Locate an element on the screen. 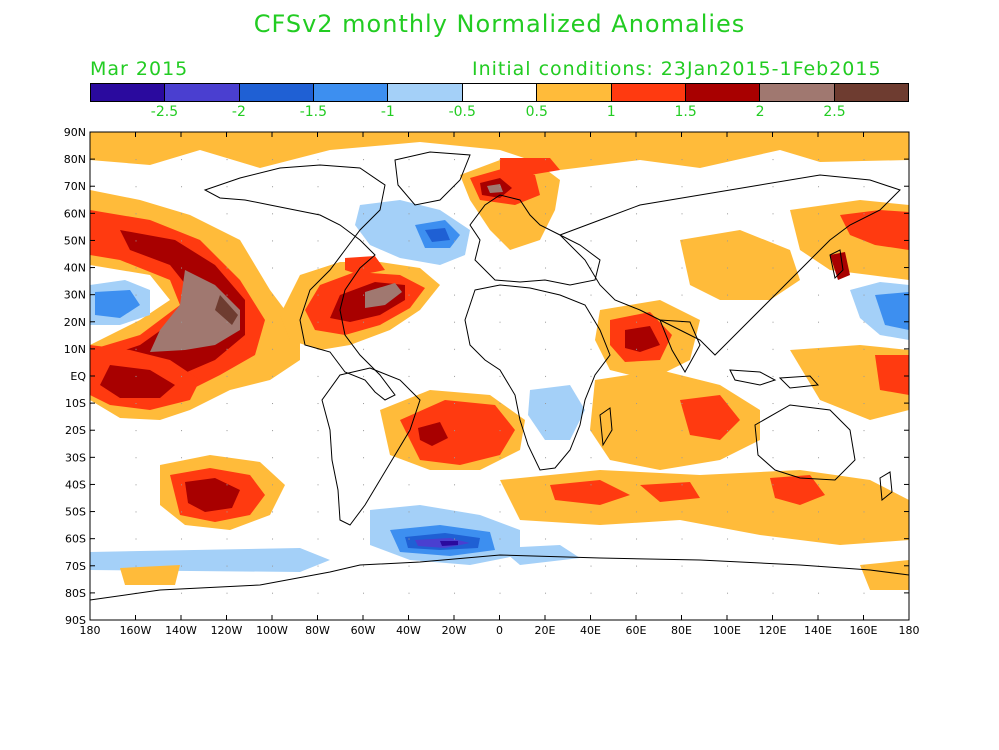 This screenshot has height=750, width=999. legend-tick-label: -0.5 is located at coordinates (462, 112).